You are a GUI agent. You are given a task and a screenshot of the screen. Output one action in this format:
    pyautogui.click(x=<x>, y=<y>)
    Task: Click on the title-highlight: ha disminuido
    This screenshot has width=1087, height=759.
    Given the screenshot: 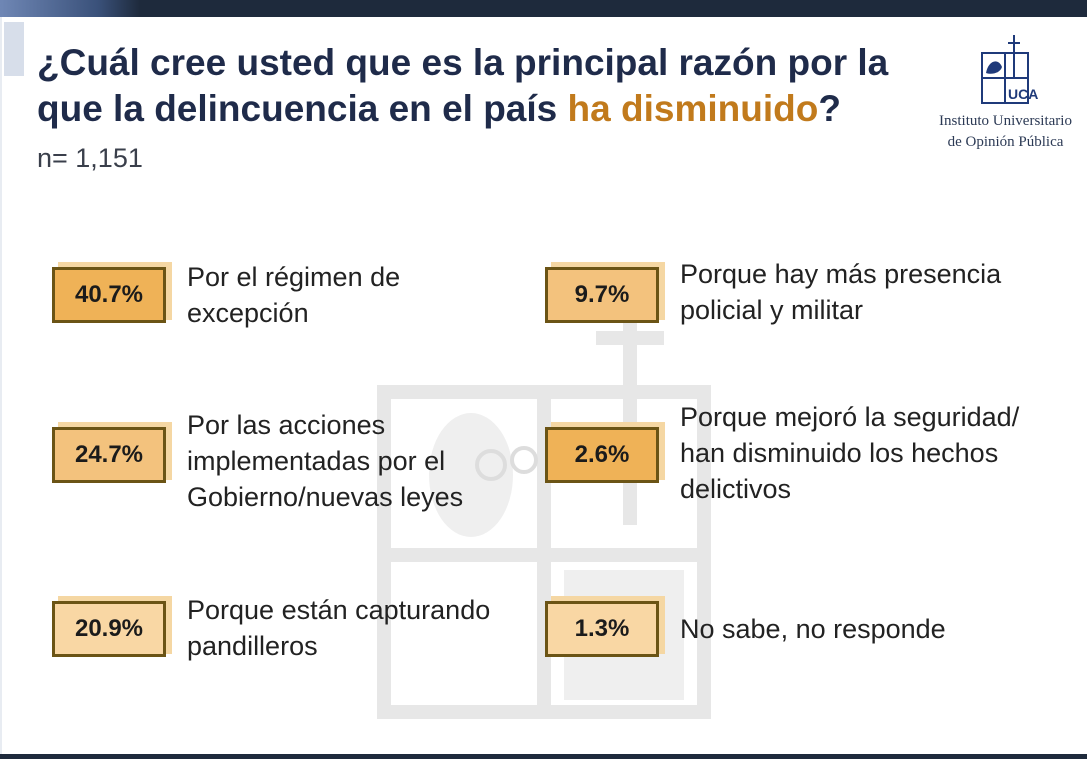 What is the action you would take?
    pyautogui.click(x=693, y=108)
    